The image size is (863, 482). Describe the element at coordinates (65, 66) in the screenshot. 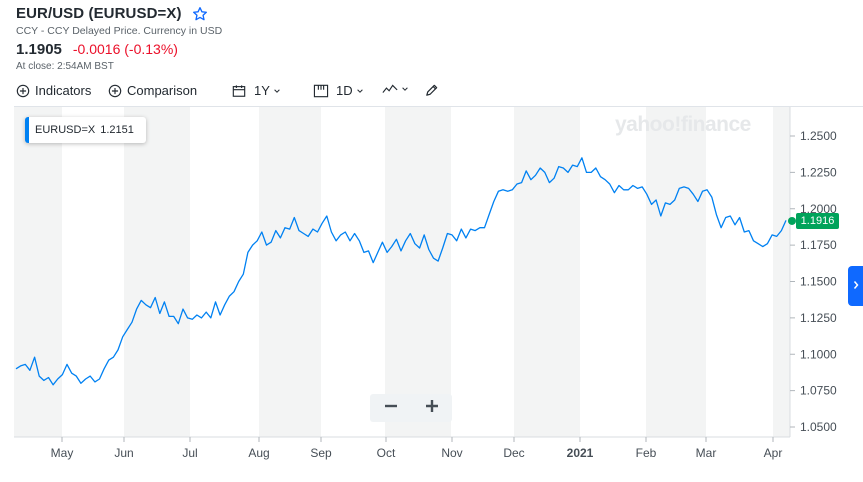

I see `close-time: At close: 2:54AM BST` at that location.